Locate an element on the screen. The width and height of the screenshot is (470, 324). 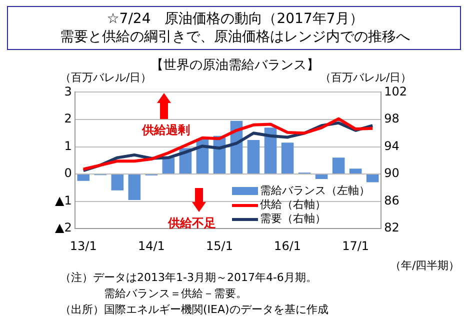
y2-tick-label: 86 is located at coordinates (392, 200).